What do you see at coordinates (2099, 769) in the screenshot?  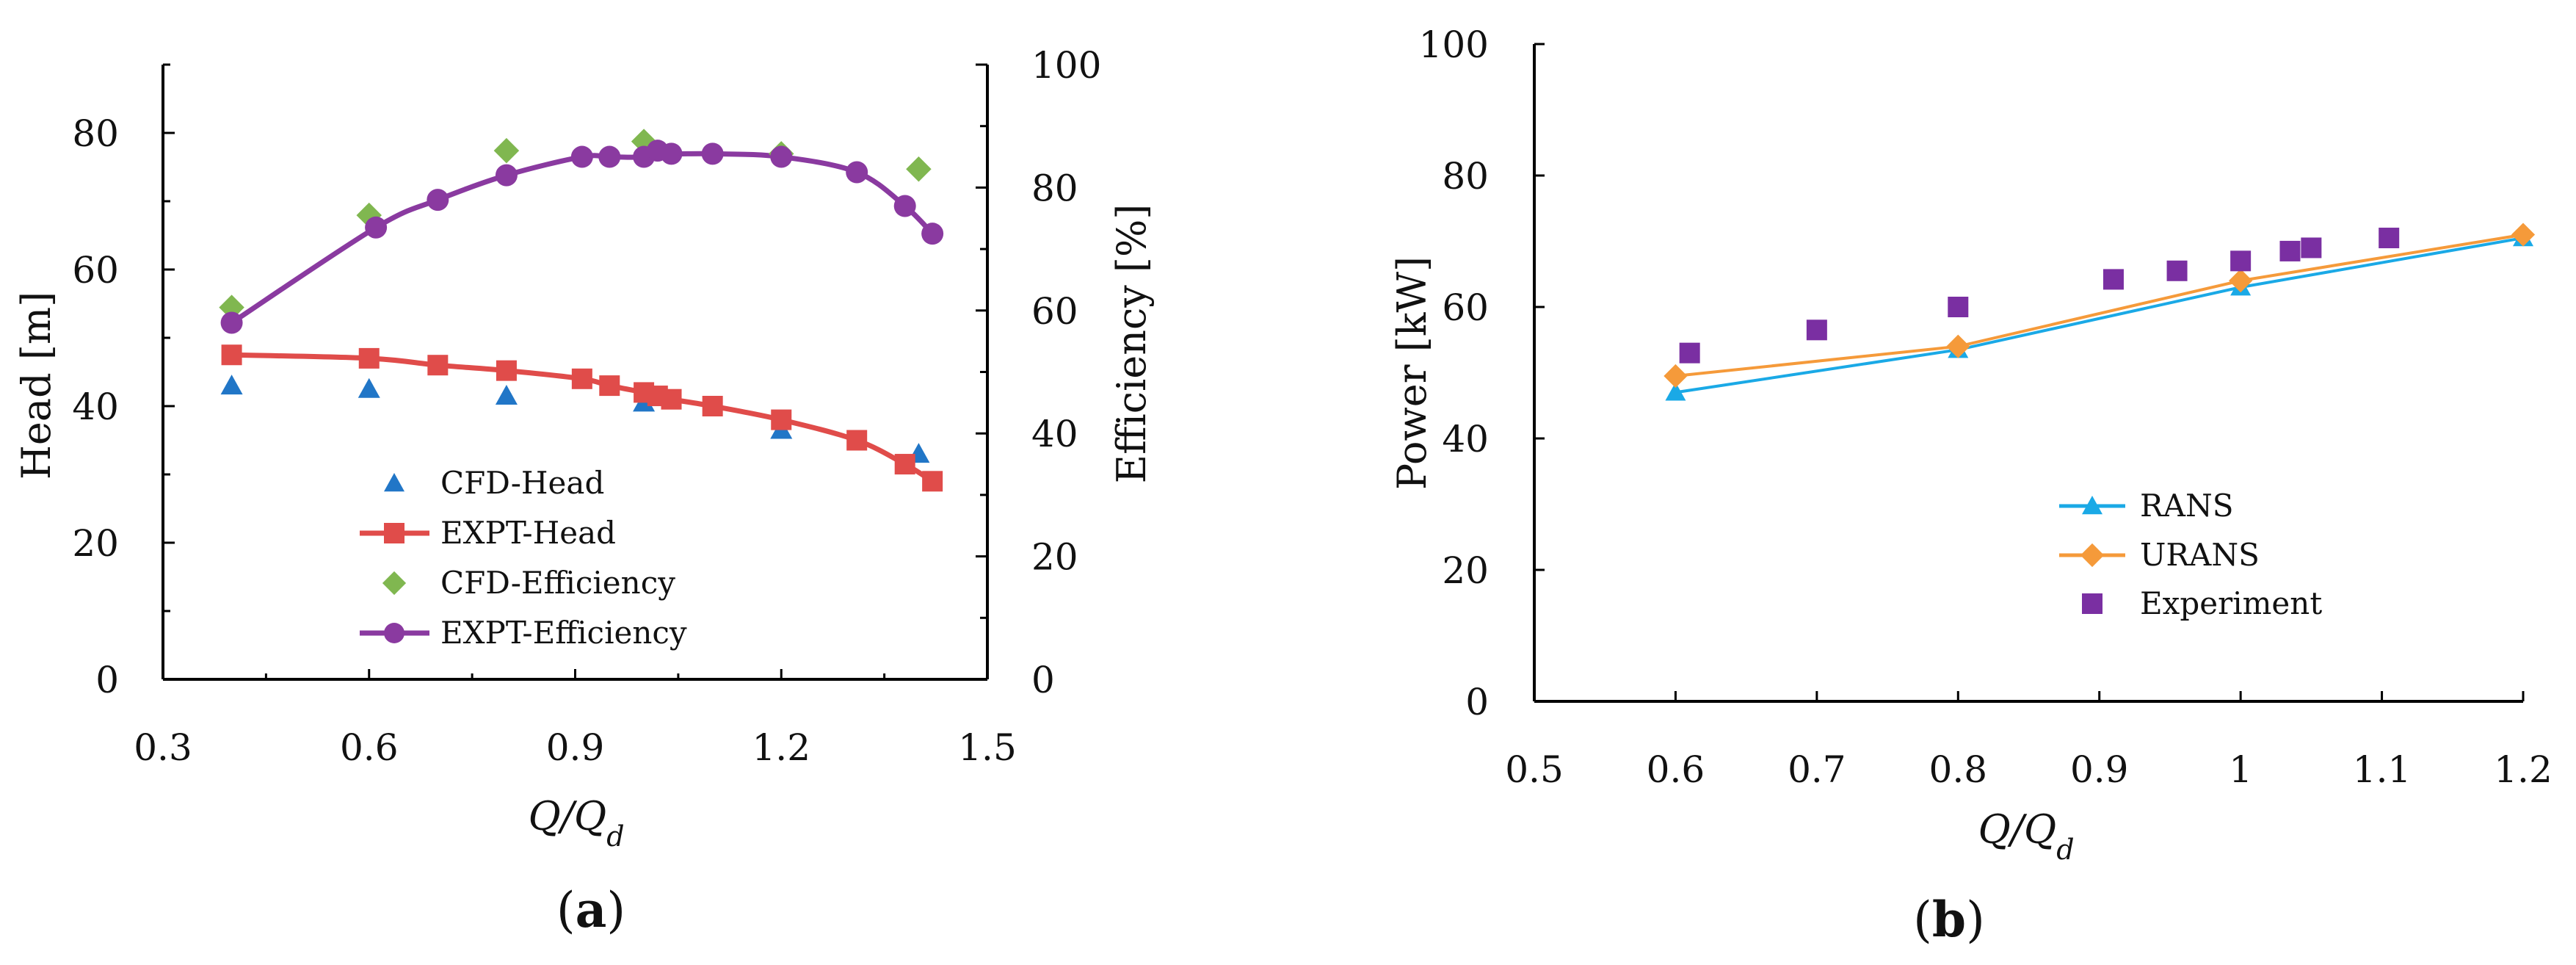 I see `chart-b-x-tick-label: 0.9` at bounding box center [2099, 769].